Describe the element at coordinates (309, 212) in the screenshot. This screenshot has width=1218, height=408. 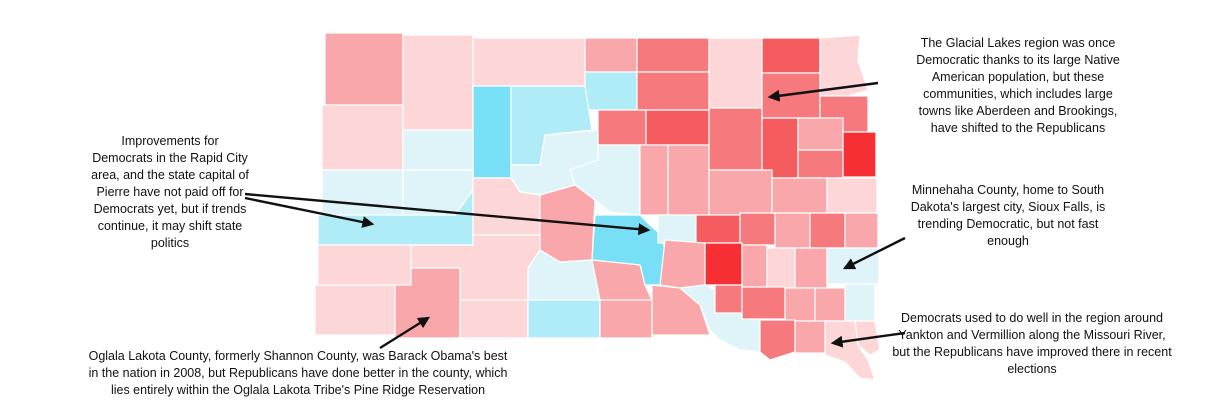
I see `arrow-rapid-city` at that location.